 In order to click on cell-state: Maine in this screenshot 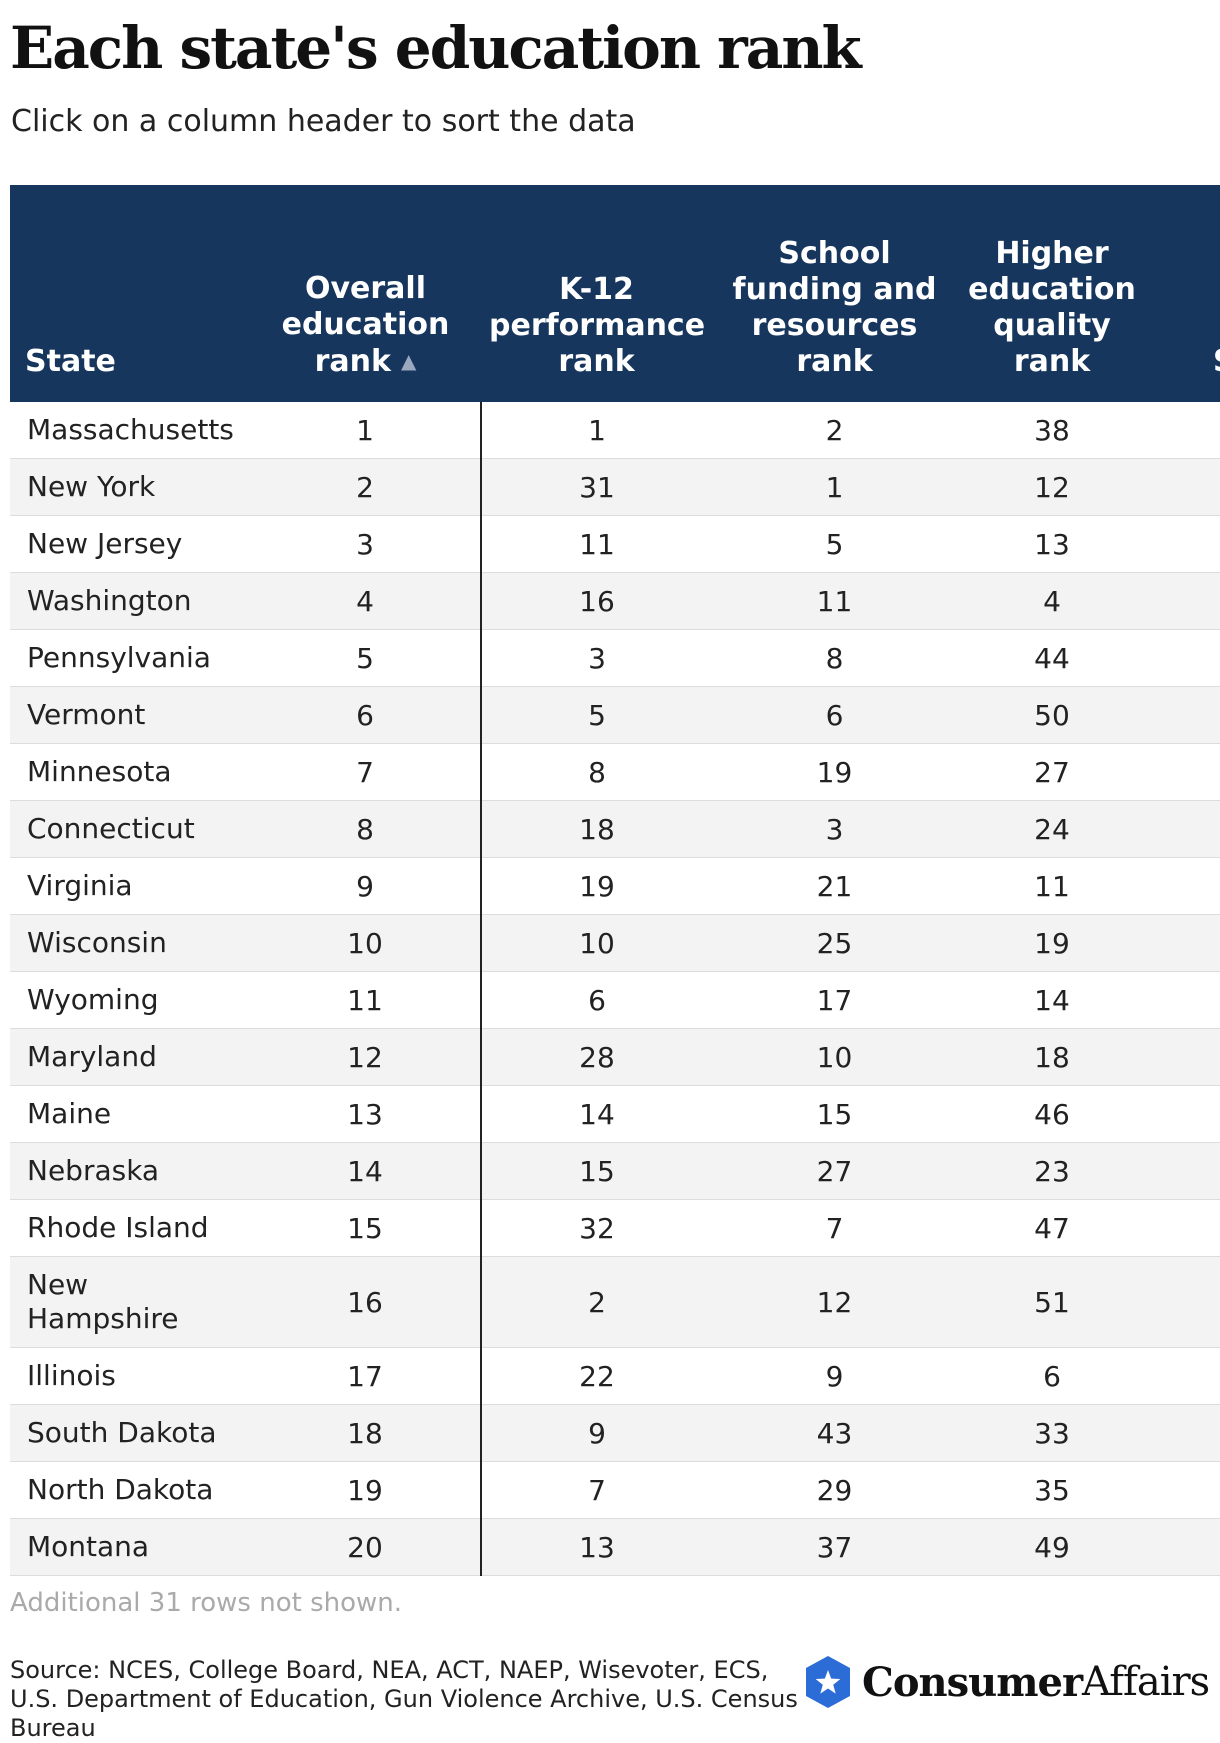, I will do `click(130, 1114)`.